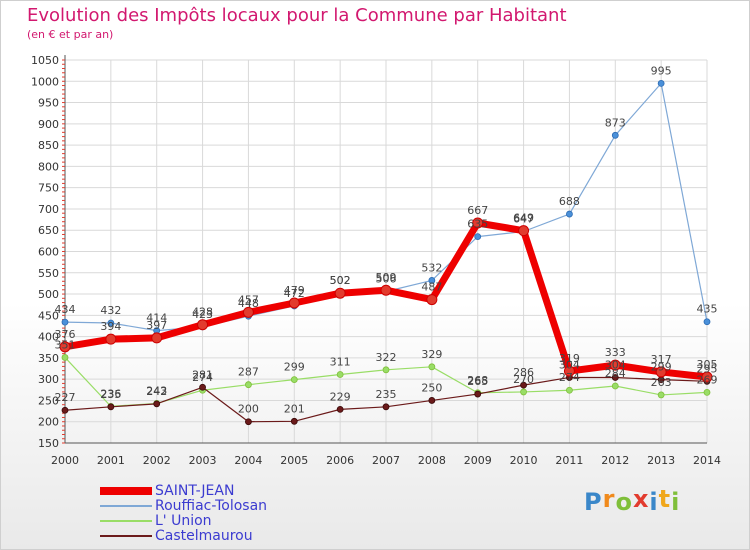  Describe the element at coordinates (48, 443) in the screenshot. I see `y-tick-label: 150` at that location.